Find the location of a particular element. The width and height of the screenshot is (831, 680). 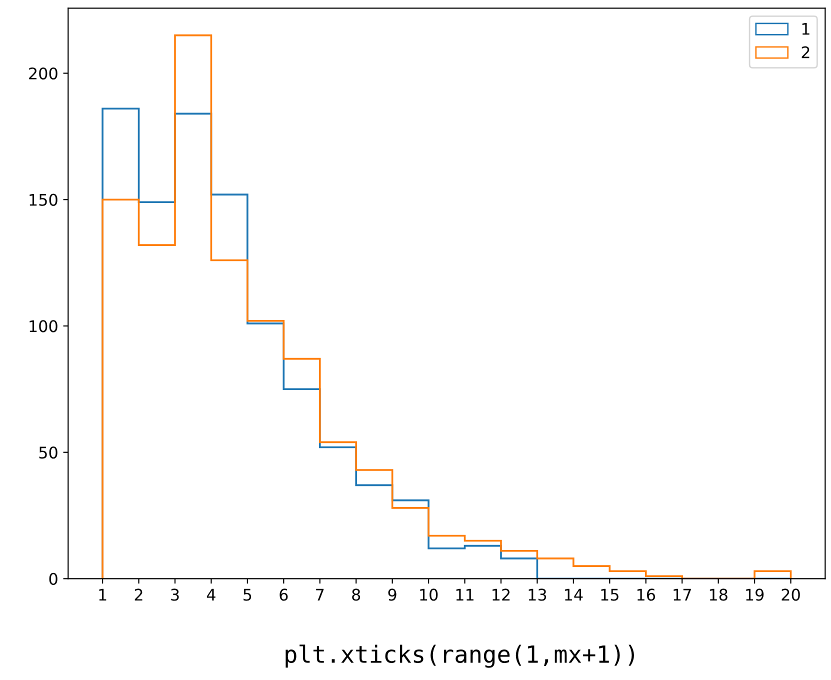

y-tick-label: 200 is located at coordinates (43, 73).